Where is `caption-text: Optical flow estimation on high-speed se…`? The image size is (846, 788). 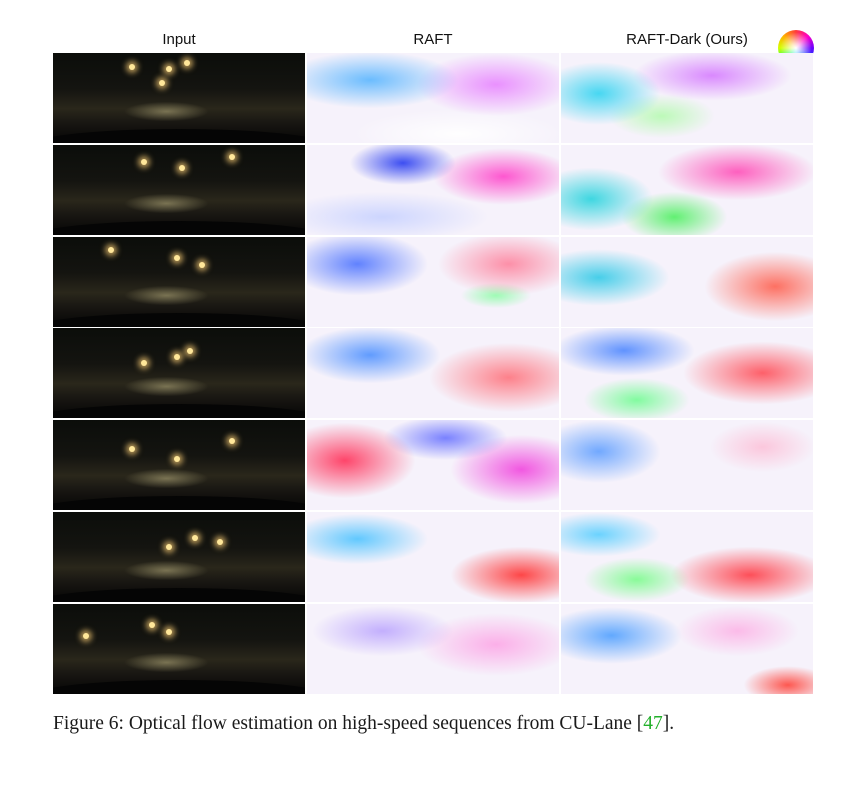 caption-text: Optical flow estimation on high-speed se… is located at coordinates (383, 723).